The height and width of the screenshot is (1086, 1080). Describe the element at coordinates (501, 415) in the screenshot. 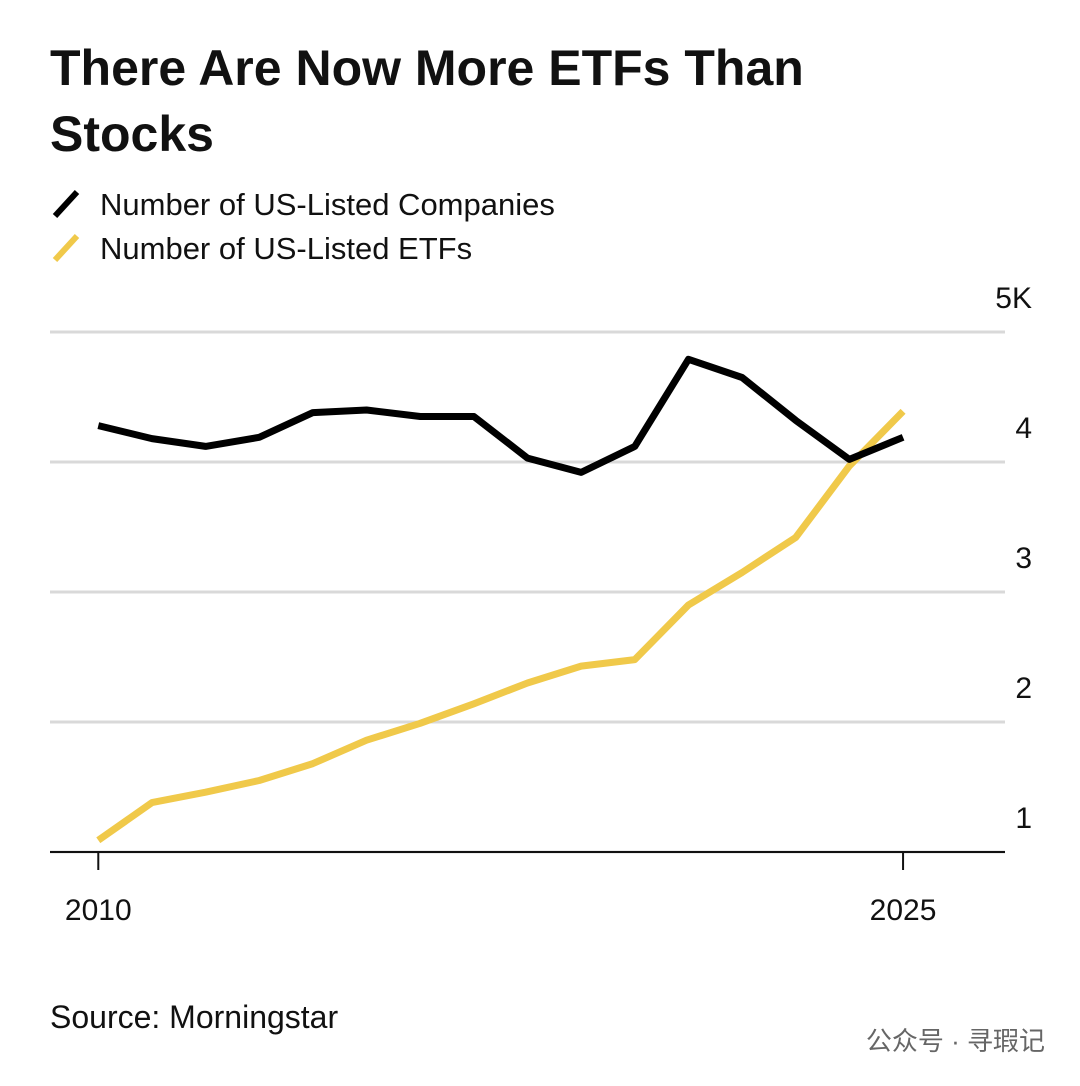

I see `series-line` at that location.